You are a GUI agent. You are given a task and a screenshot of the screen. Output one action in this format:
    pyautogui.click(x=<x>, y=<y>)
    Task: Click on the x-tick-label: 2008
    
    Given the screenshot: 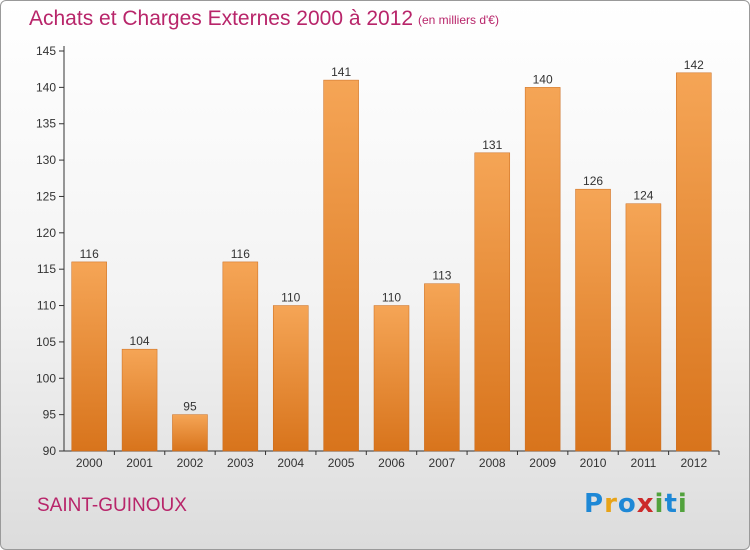 What is the action you would take?
    pyautogui.click(x=492, y=463)
    